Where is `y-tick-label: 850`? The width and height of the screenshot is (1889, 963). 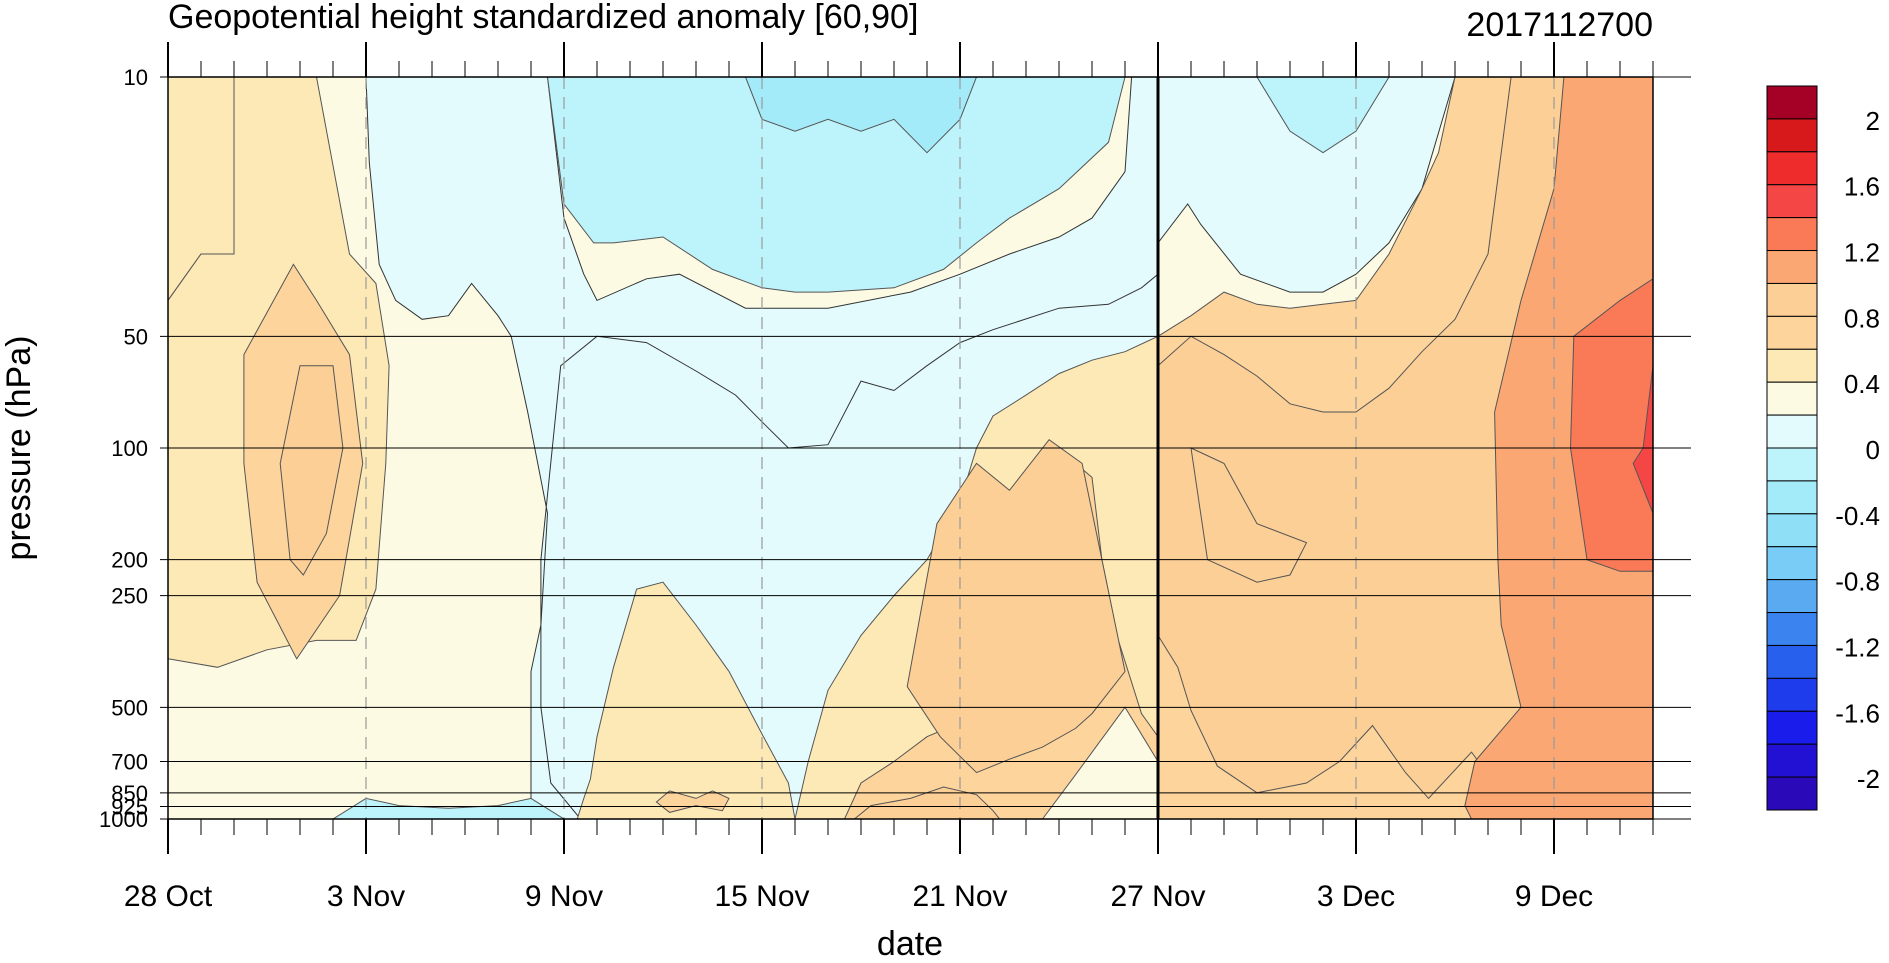 y-tick-label: 850 is located at coordinates (129, 793).